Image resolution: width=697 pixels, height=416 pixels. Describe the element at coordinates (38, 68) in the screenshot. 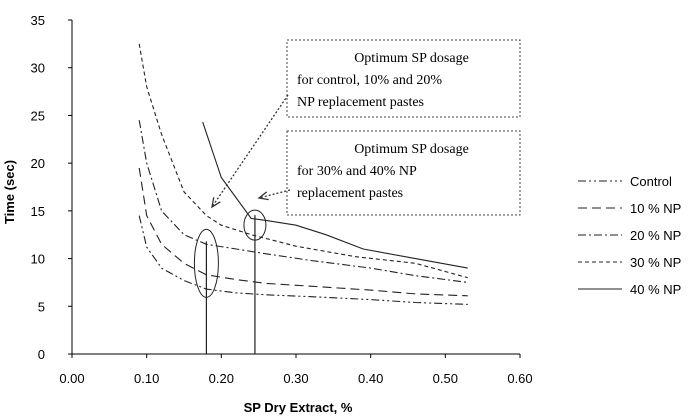

I see `y-tick-label: 30` at that location.